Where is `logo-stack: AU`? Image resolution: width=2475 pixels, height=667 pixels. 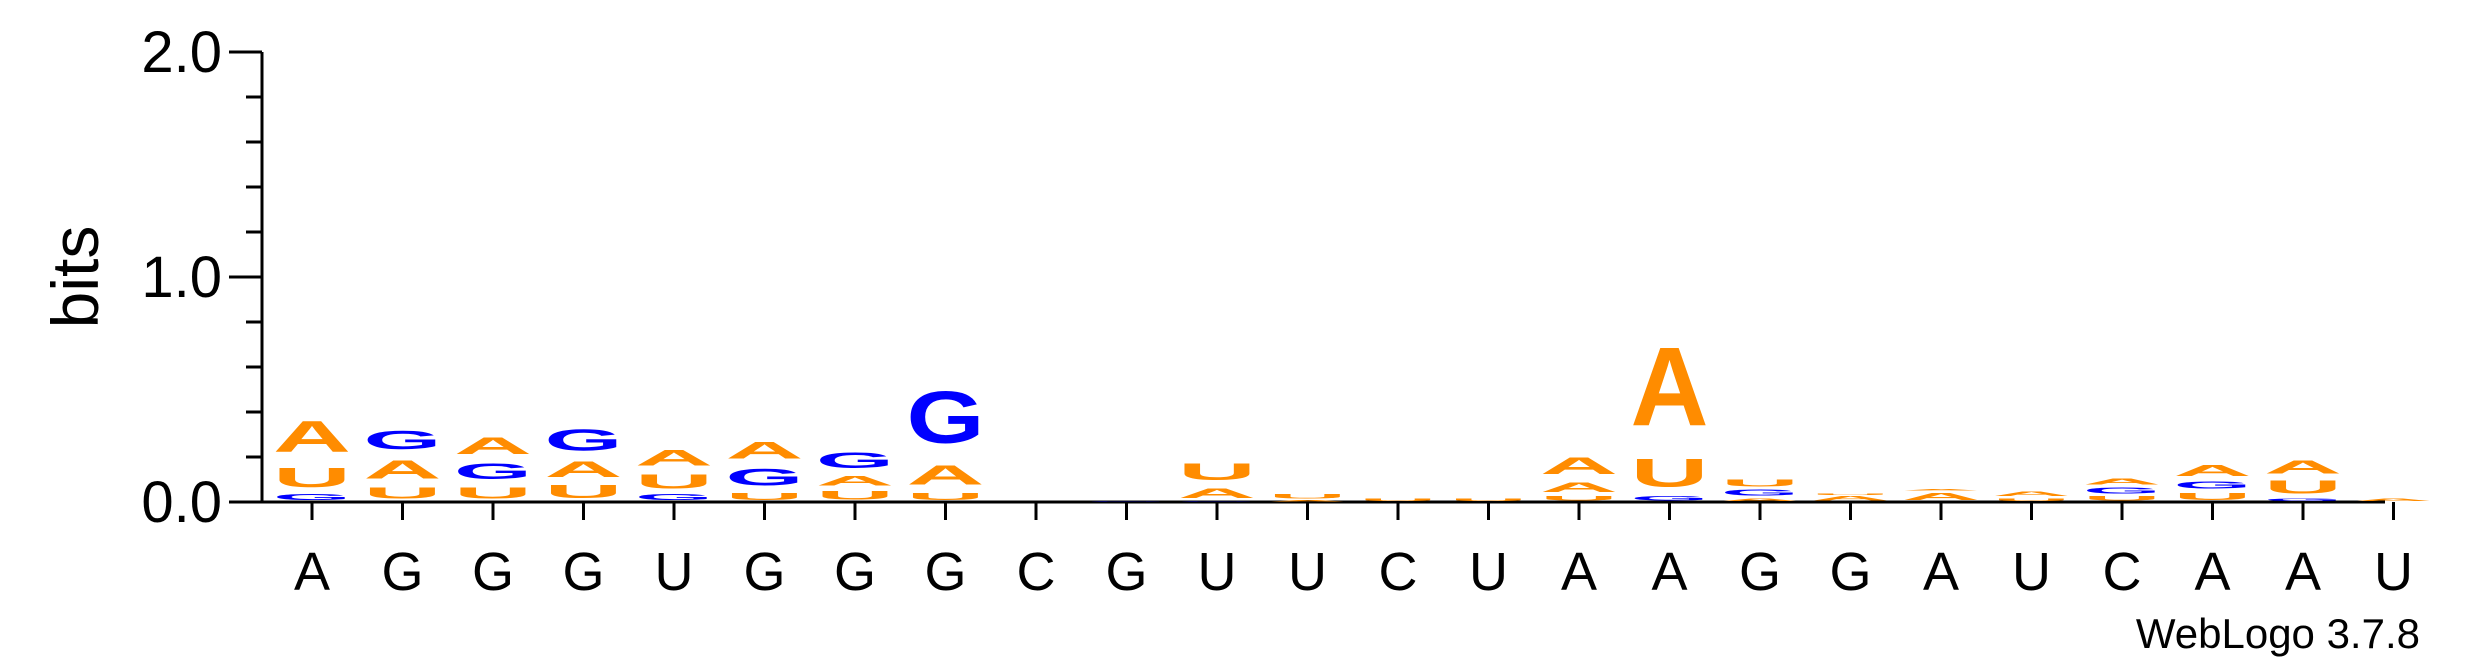
logo-stack: AU is located at coordinates (1308, 497).